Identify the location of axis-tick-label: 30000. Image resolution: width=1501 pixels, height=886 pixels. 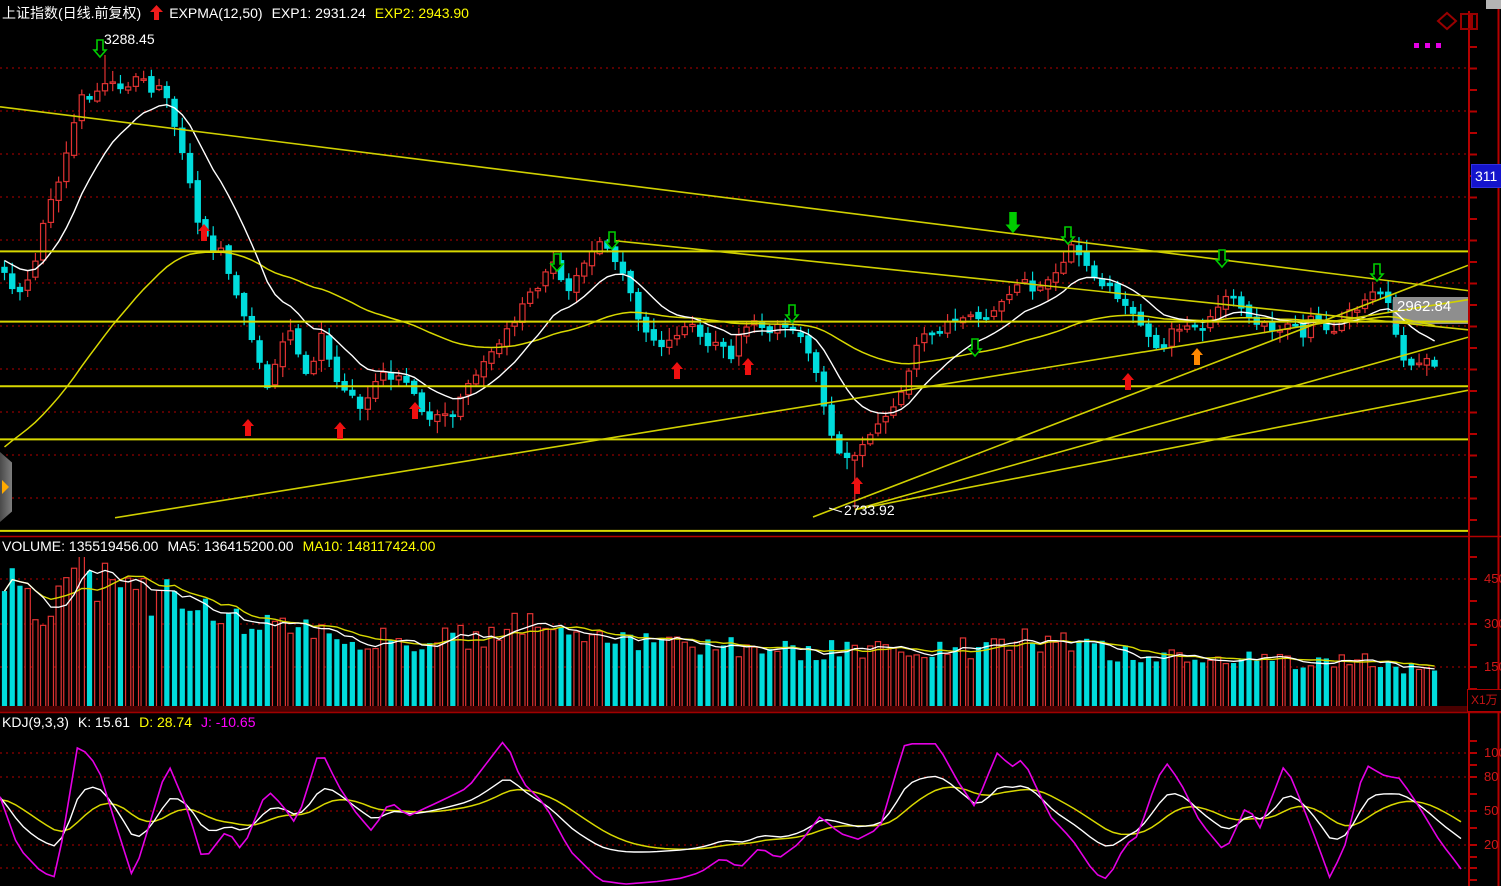
(1492, 623).